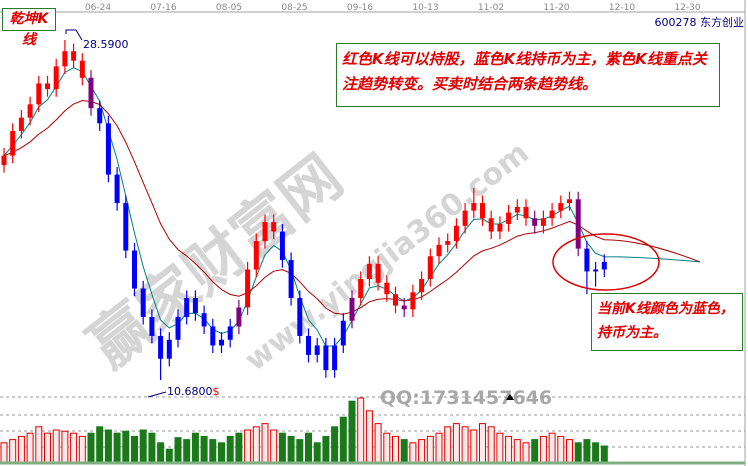 This screenshot has width=748, height=466. I want to click on cursor-triangle-icon, so click(510, 397).